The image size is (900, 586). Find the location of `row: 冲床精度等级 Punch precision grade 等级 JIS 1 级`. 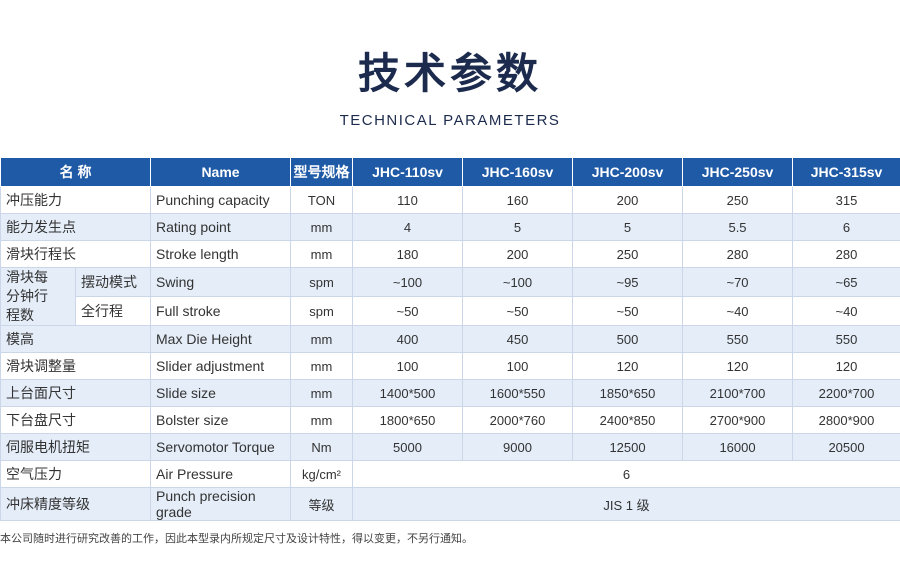

row: 冲床精度等级 Punch precision grade 等级 JIS 1 级 is located at coordinates (450, 504).